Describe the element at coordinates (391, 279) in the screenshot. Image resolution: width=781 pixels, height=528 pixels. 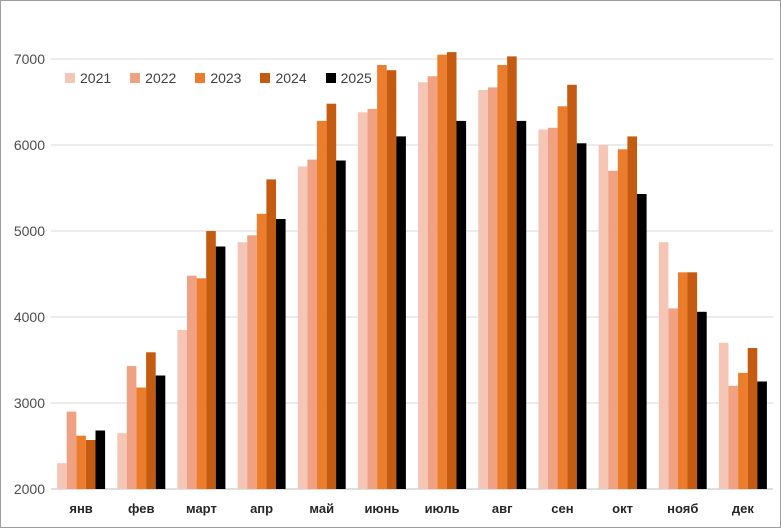
I see `bar-2024-июнь` at that location.